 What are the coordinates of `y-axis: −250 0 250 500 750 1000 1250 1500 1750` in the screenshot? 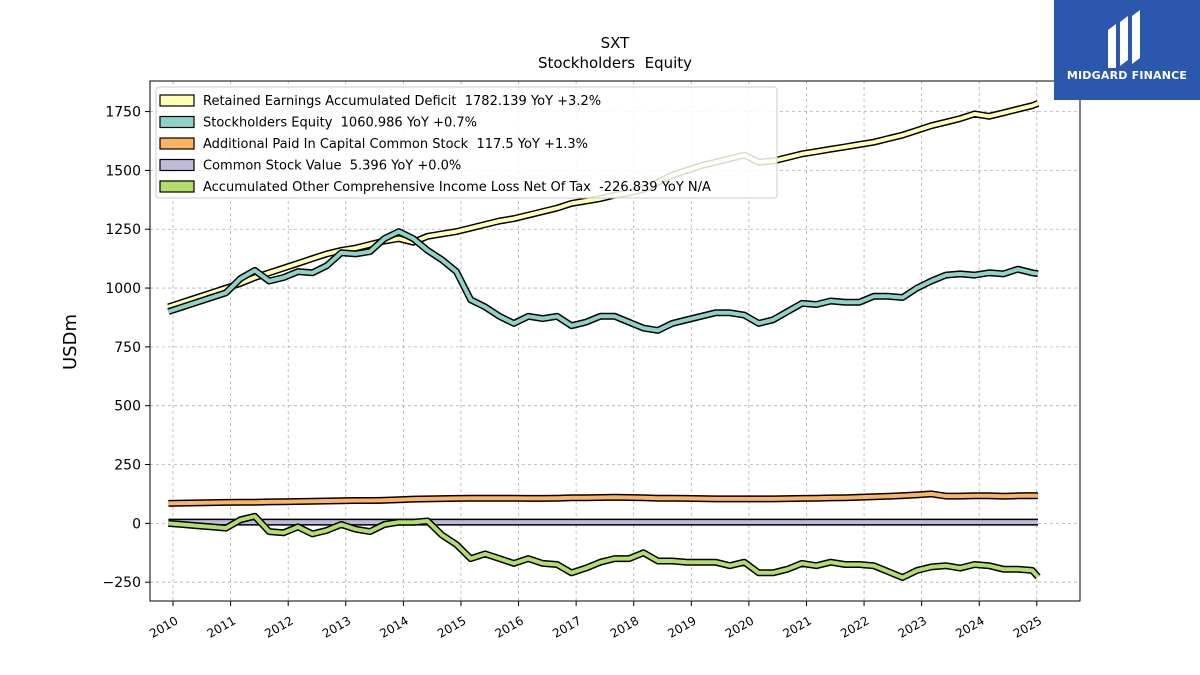 It's located at (126, 348).